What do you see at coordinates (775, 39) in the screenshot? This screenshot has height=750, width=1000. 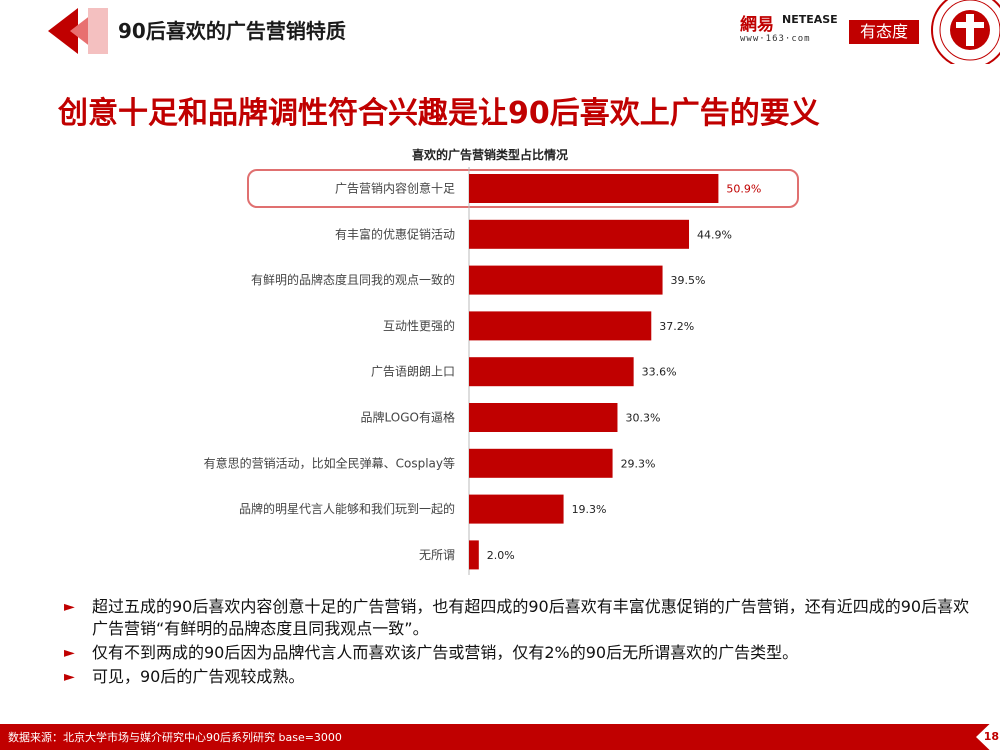 I see `netease-logo-url: www·163·com` at bounding box center [775, 39].